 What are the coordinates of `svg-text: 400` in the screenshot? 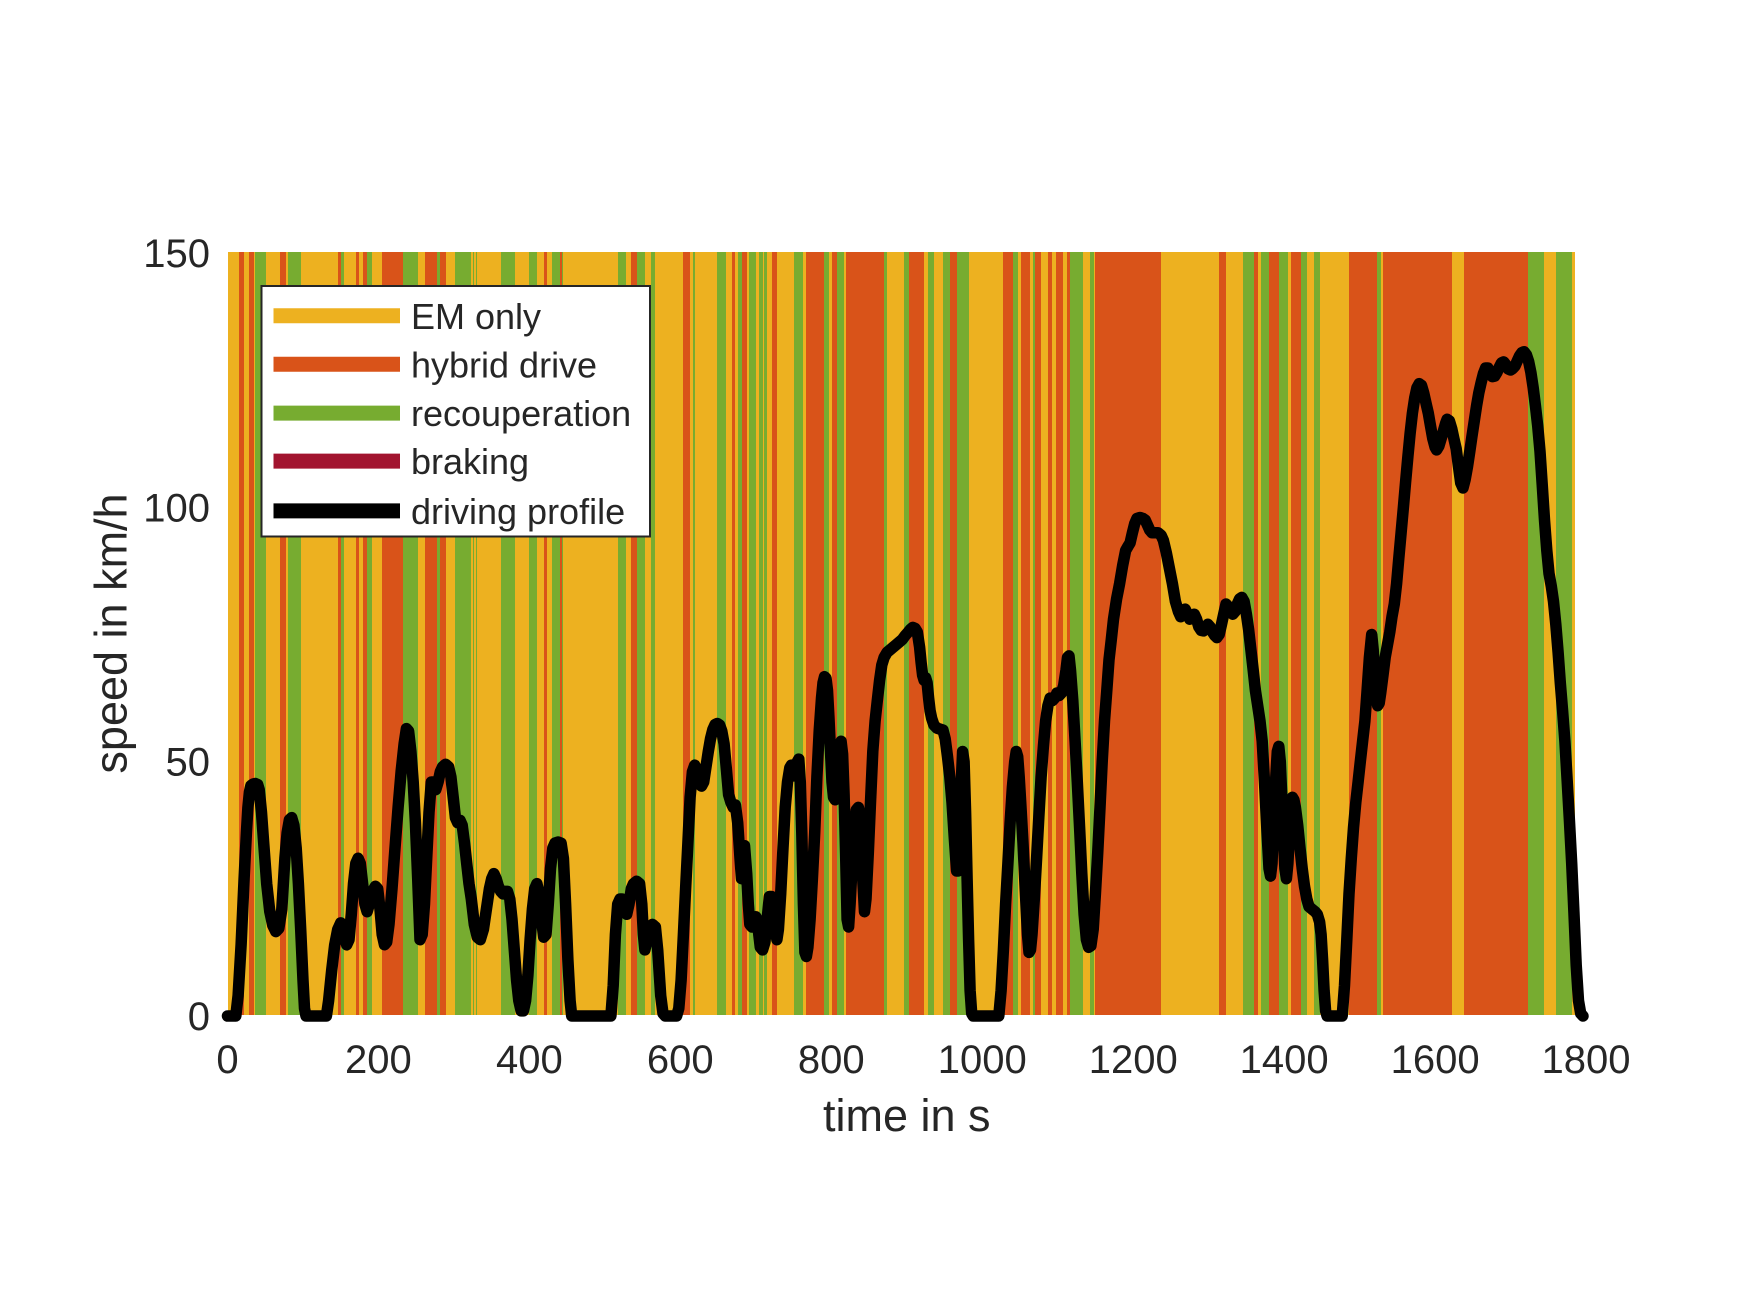 It's located at (529, 1060).